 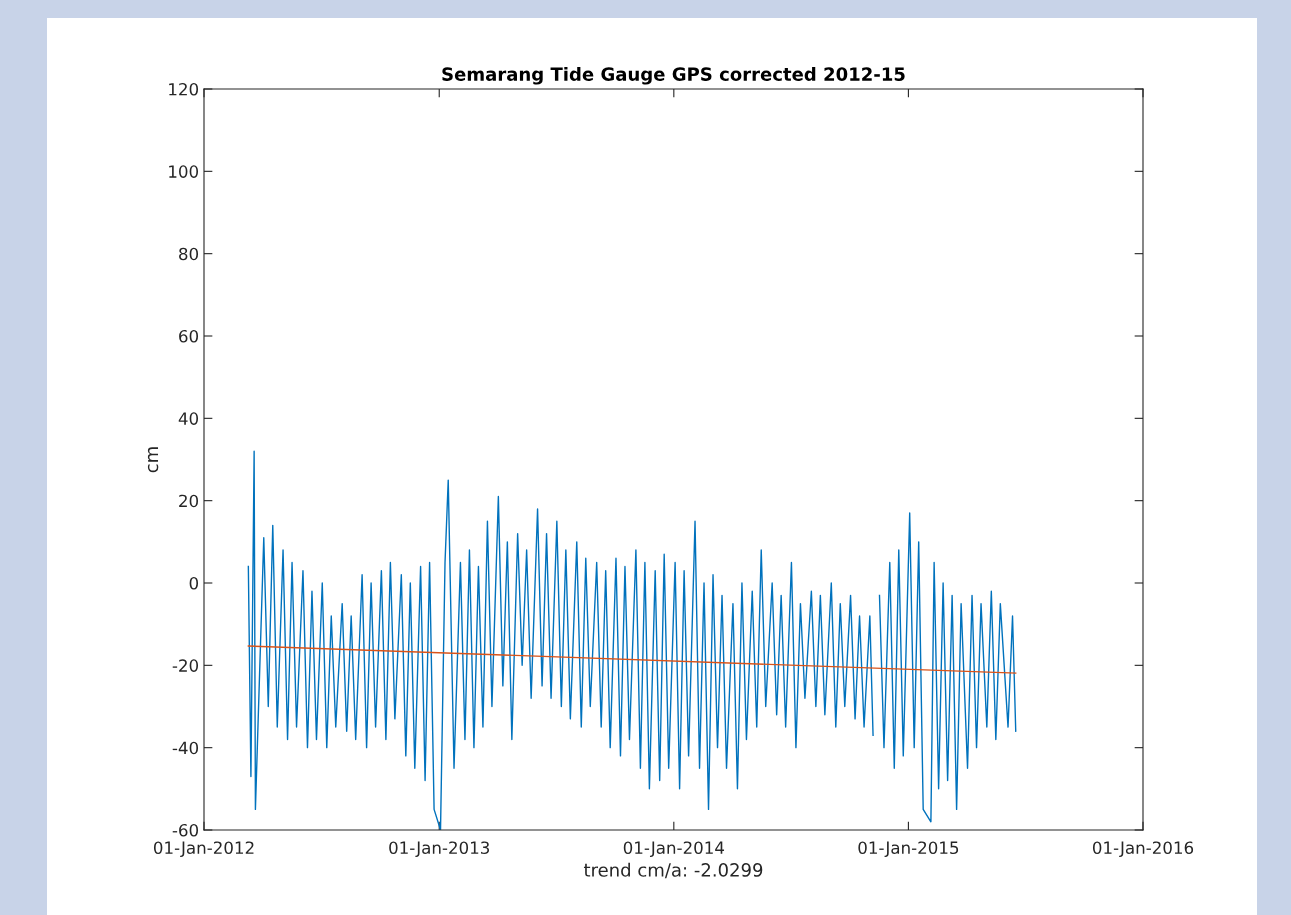 What do you see at coordinates (153, 460) in the screenshot?
I see `y-axis-title: cm` at bounding box center [153, 460].